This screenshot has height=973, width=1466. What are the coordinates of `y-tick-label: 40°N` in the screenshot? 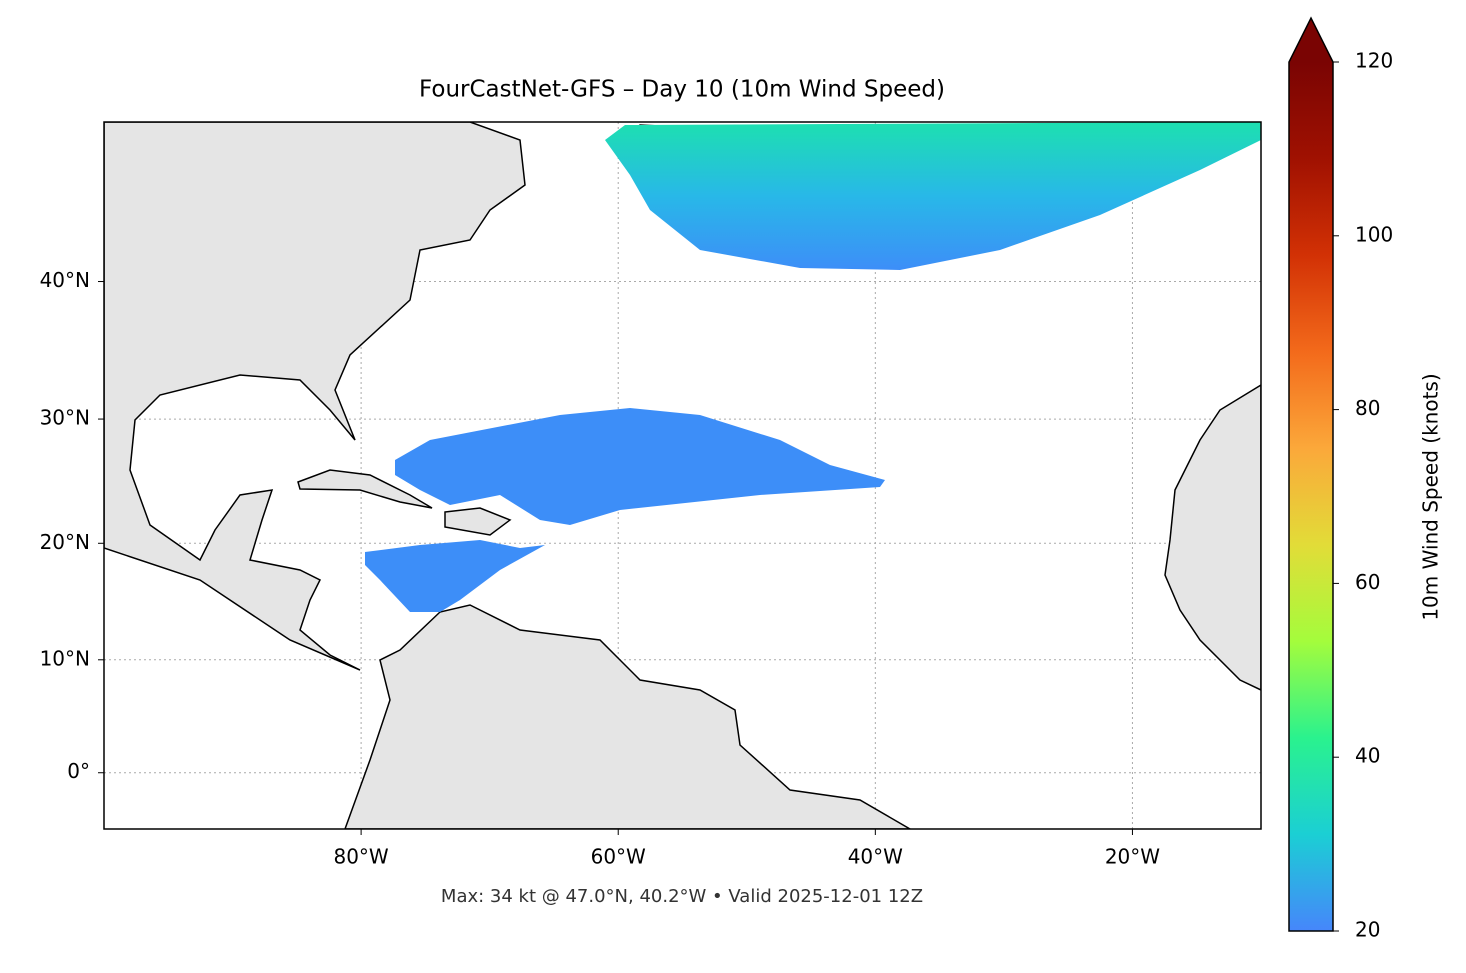 It's located at (65, 280).